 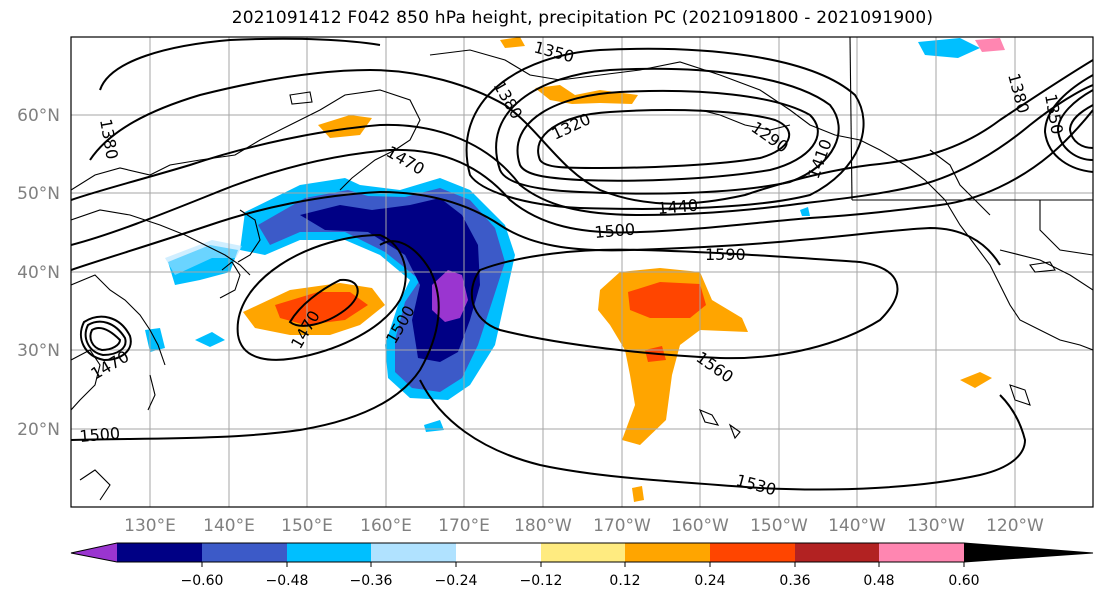 What do you see at coordinates (229, 526) in the screenshot?
I see `lon-label: 140°E` at bounding box center [229, 526].